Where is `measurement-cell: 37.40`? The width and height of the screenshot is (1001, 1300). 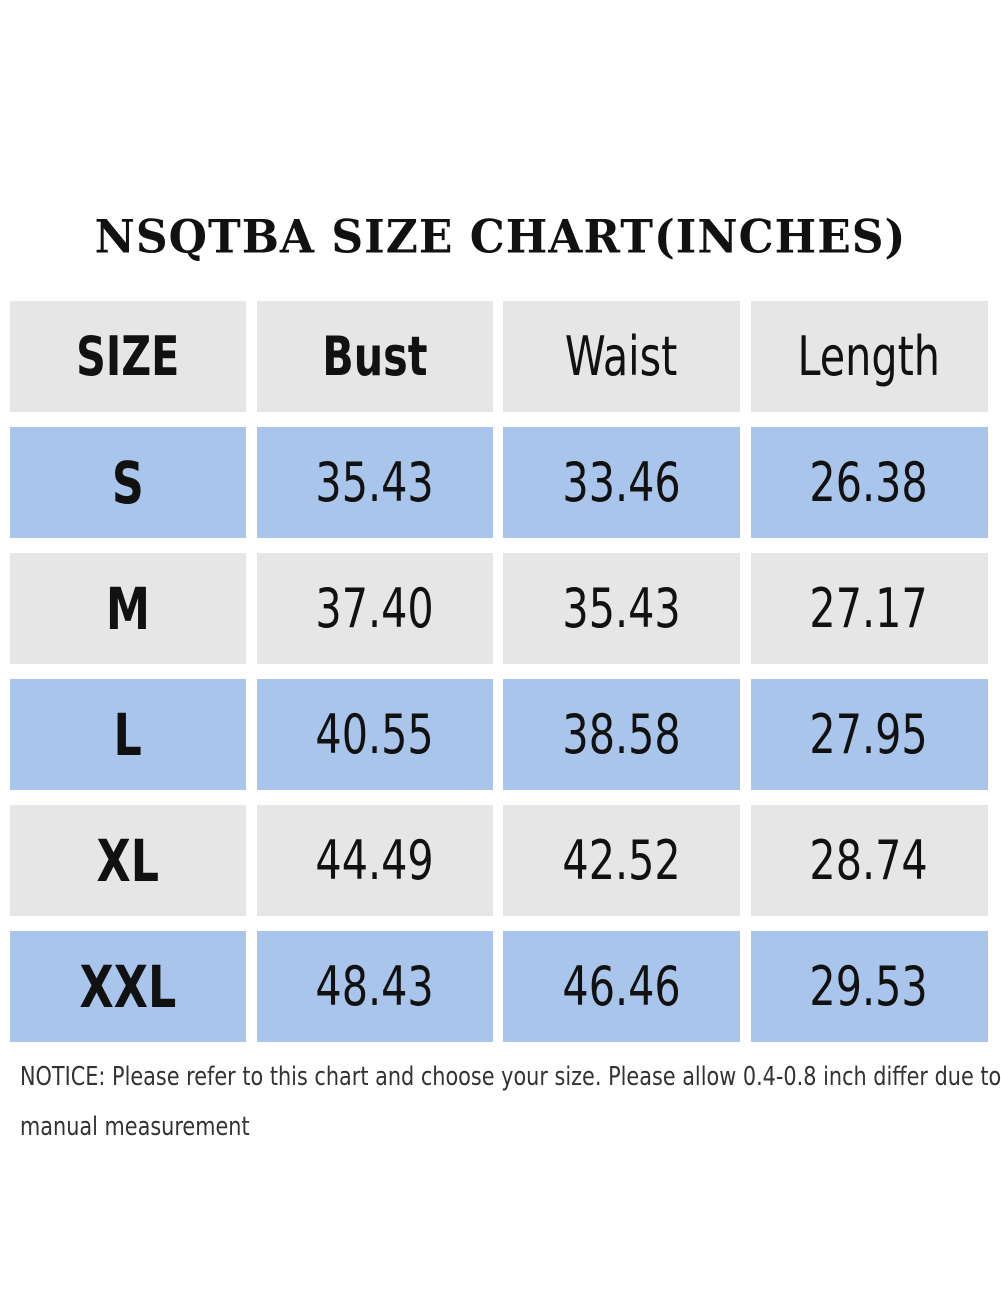 measurement-cell: 37.40 is located at coordinates (374, 608).